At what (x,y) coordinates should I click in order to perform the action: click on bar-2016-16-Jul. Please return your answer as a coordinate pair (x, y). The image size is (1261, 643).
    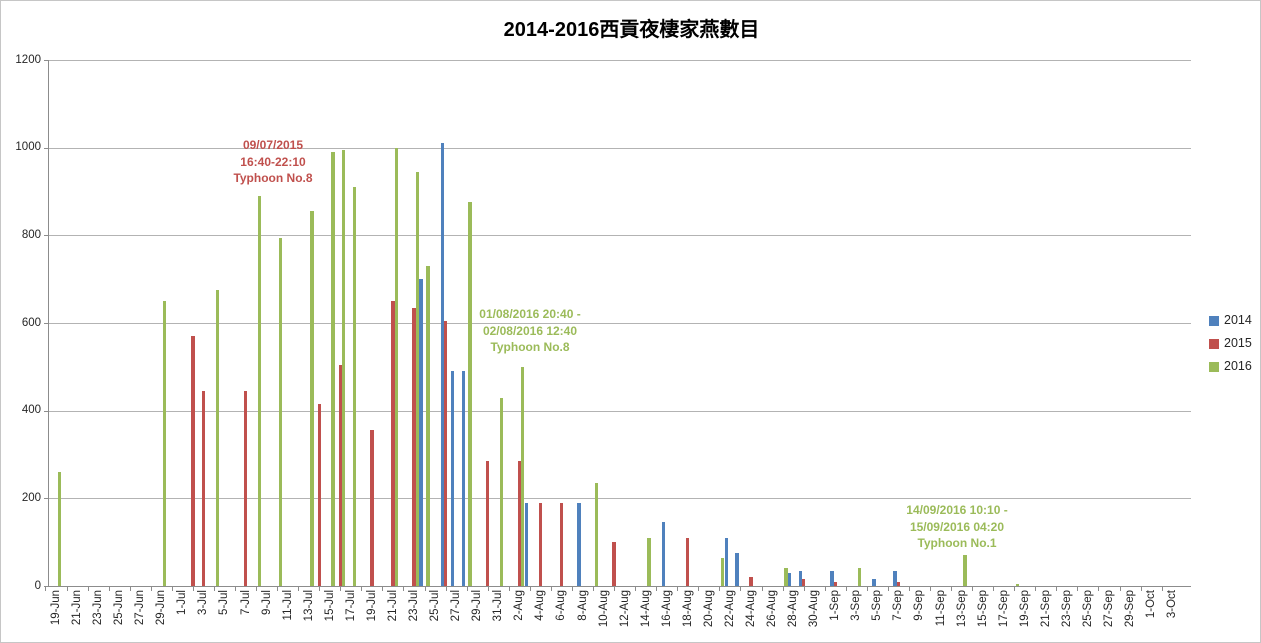
    Looking at the image, I should click on (344, 367).